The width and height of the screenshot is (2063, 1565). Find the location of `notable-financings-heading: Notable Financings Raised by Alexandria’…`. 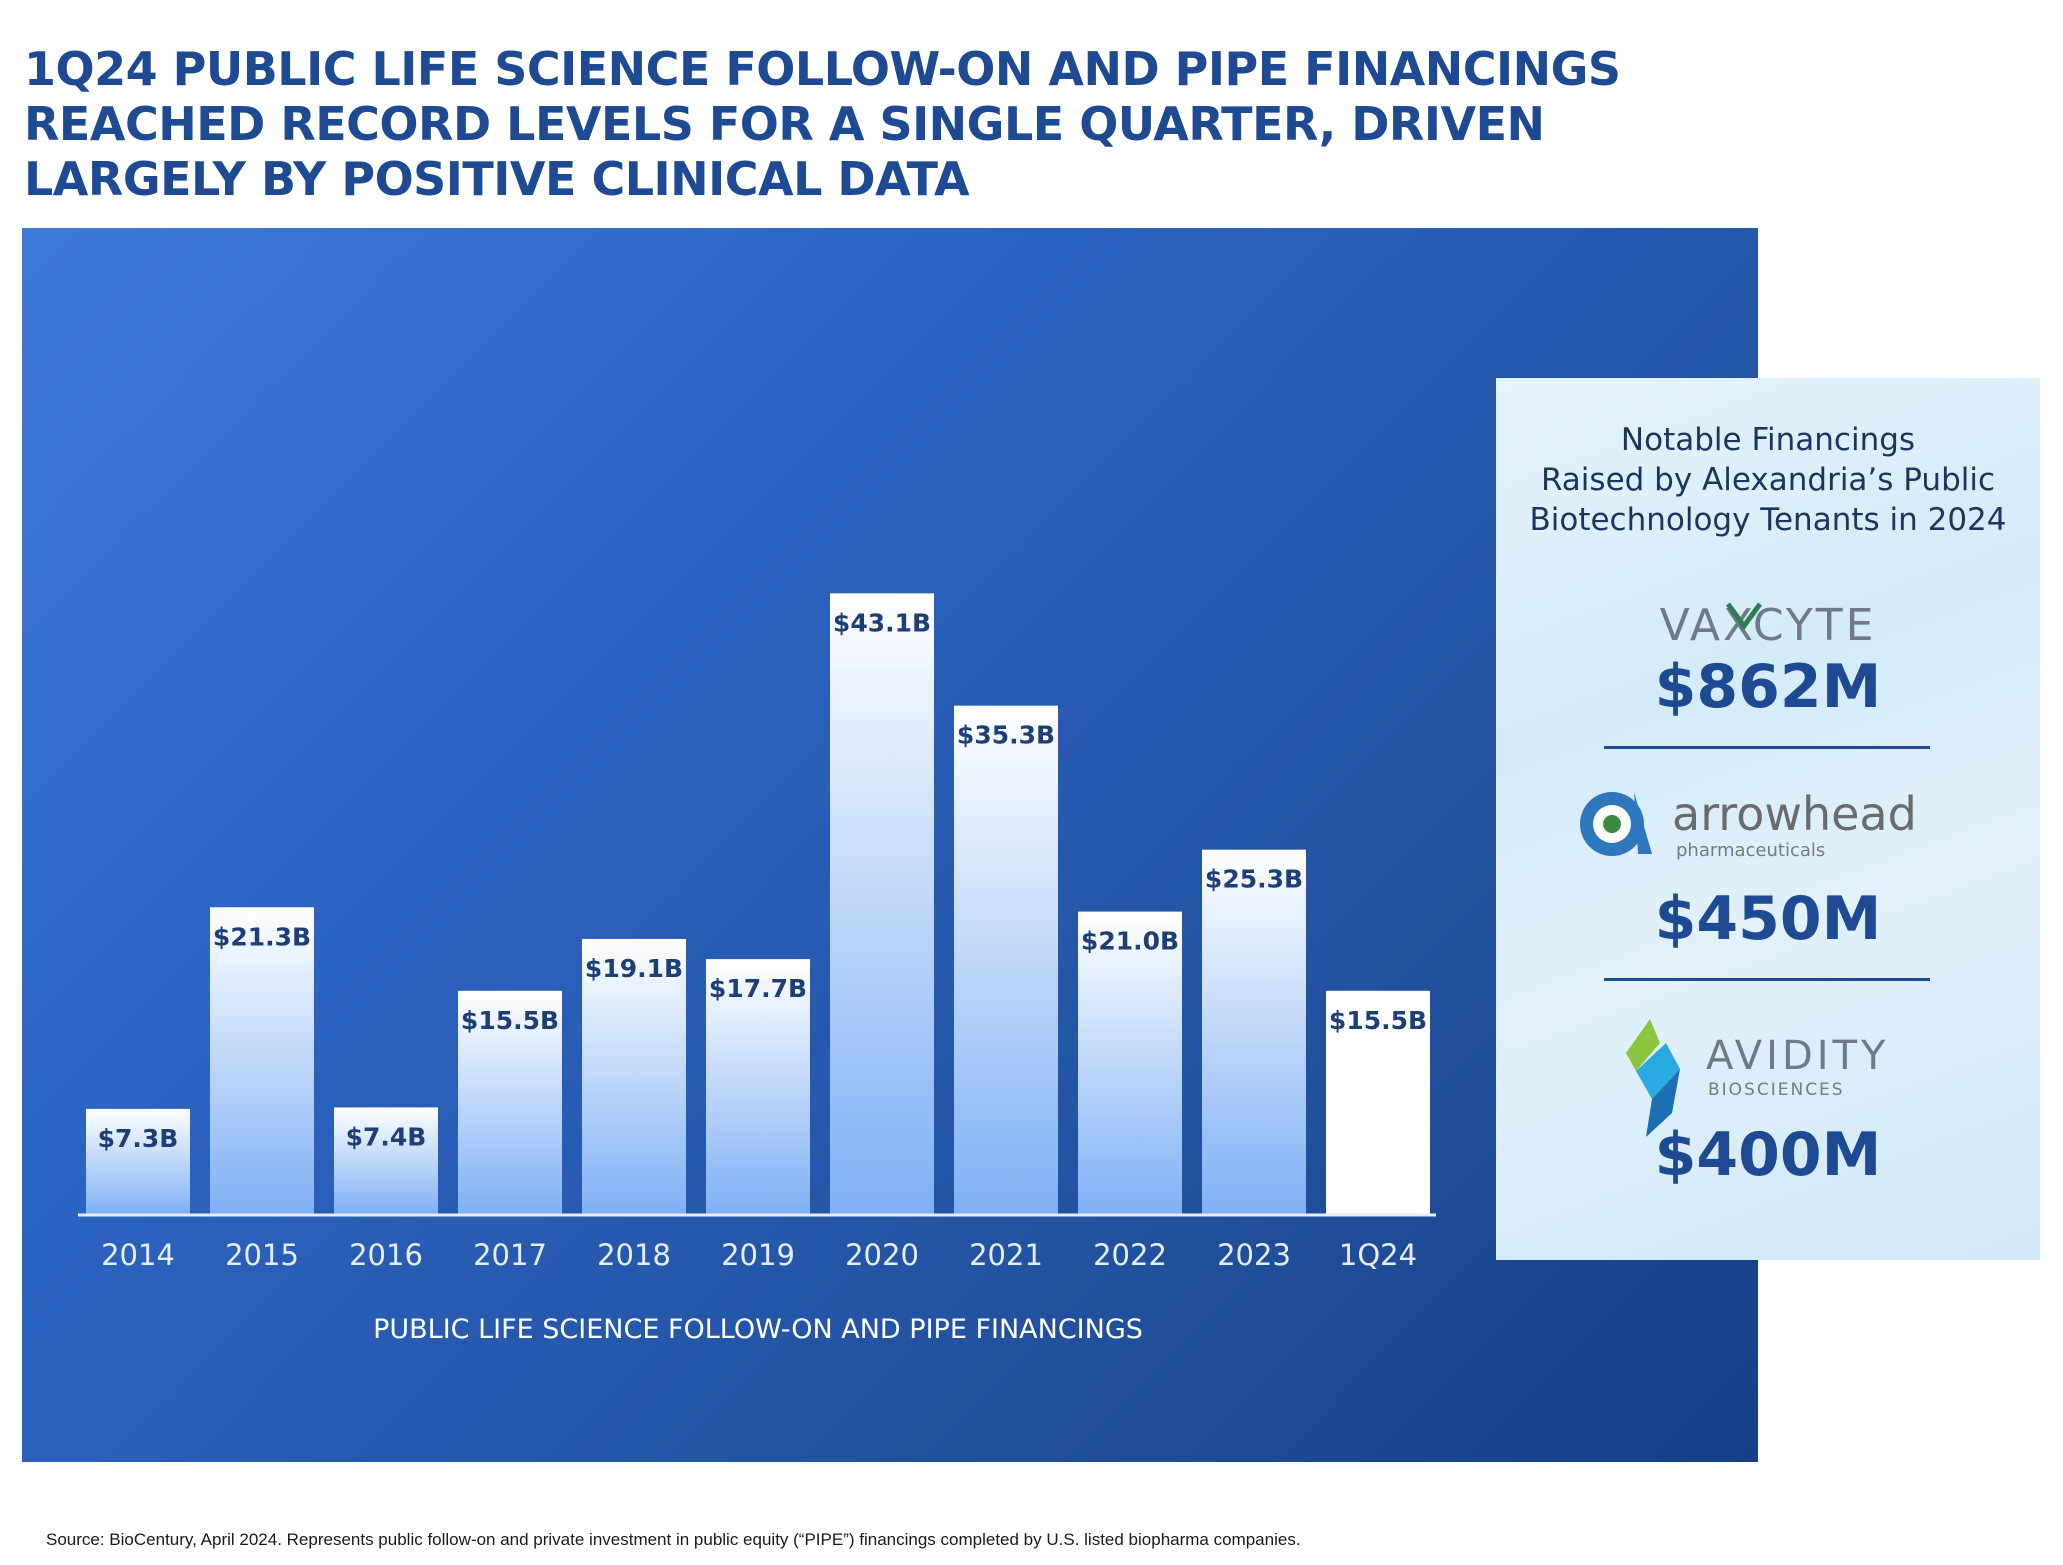

notable-financings-heading: Notable Financings Raised by Alexandria’… is located at coordinates (1768, 480).